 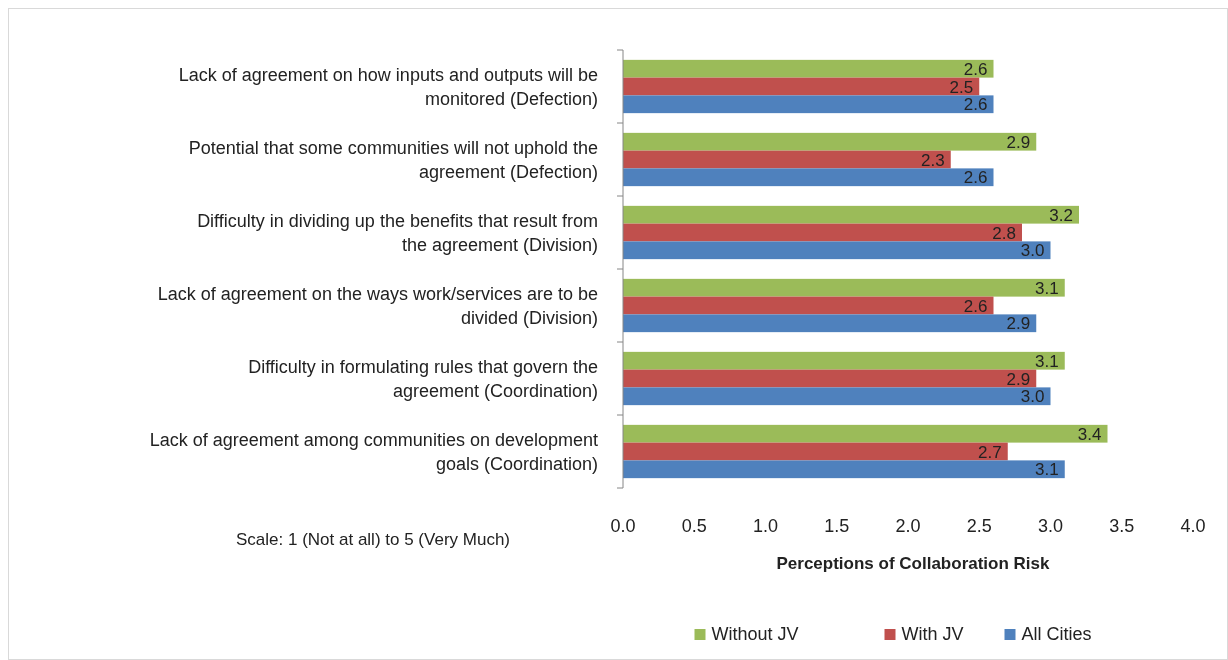 I want to click on x-tick-label: 0.0, so click(x=623, y=526).